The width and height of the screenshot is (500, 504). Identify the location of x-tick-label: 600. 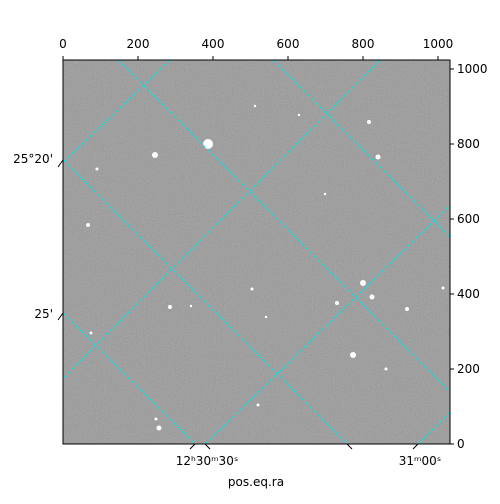
(288, 44).